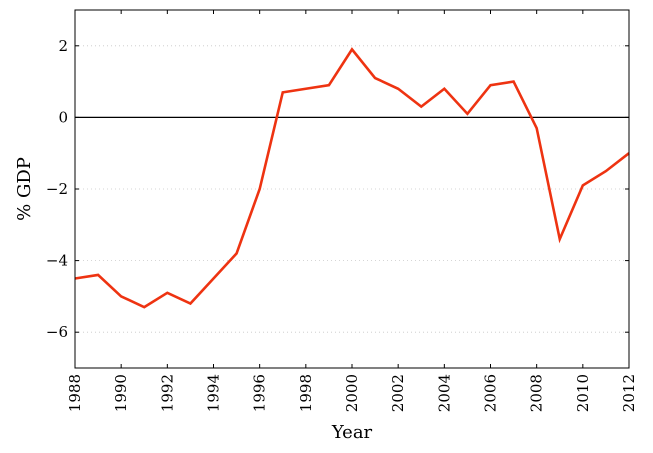 Image resolution: width=653 pixels, height=453 pixels. I want to click on x-tick-label: 1996, so click(260, 393).